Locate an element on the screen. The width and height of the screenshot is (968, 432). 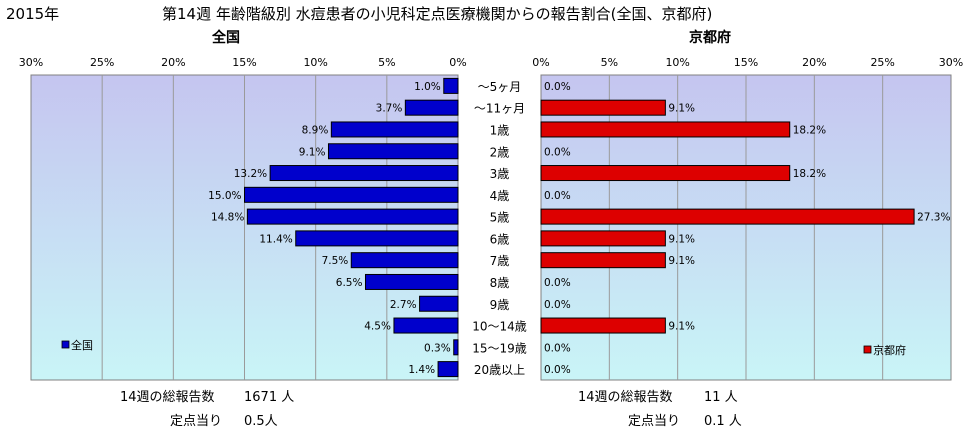
age-category-label: 7歳 is located at coordinates (500, 261).